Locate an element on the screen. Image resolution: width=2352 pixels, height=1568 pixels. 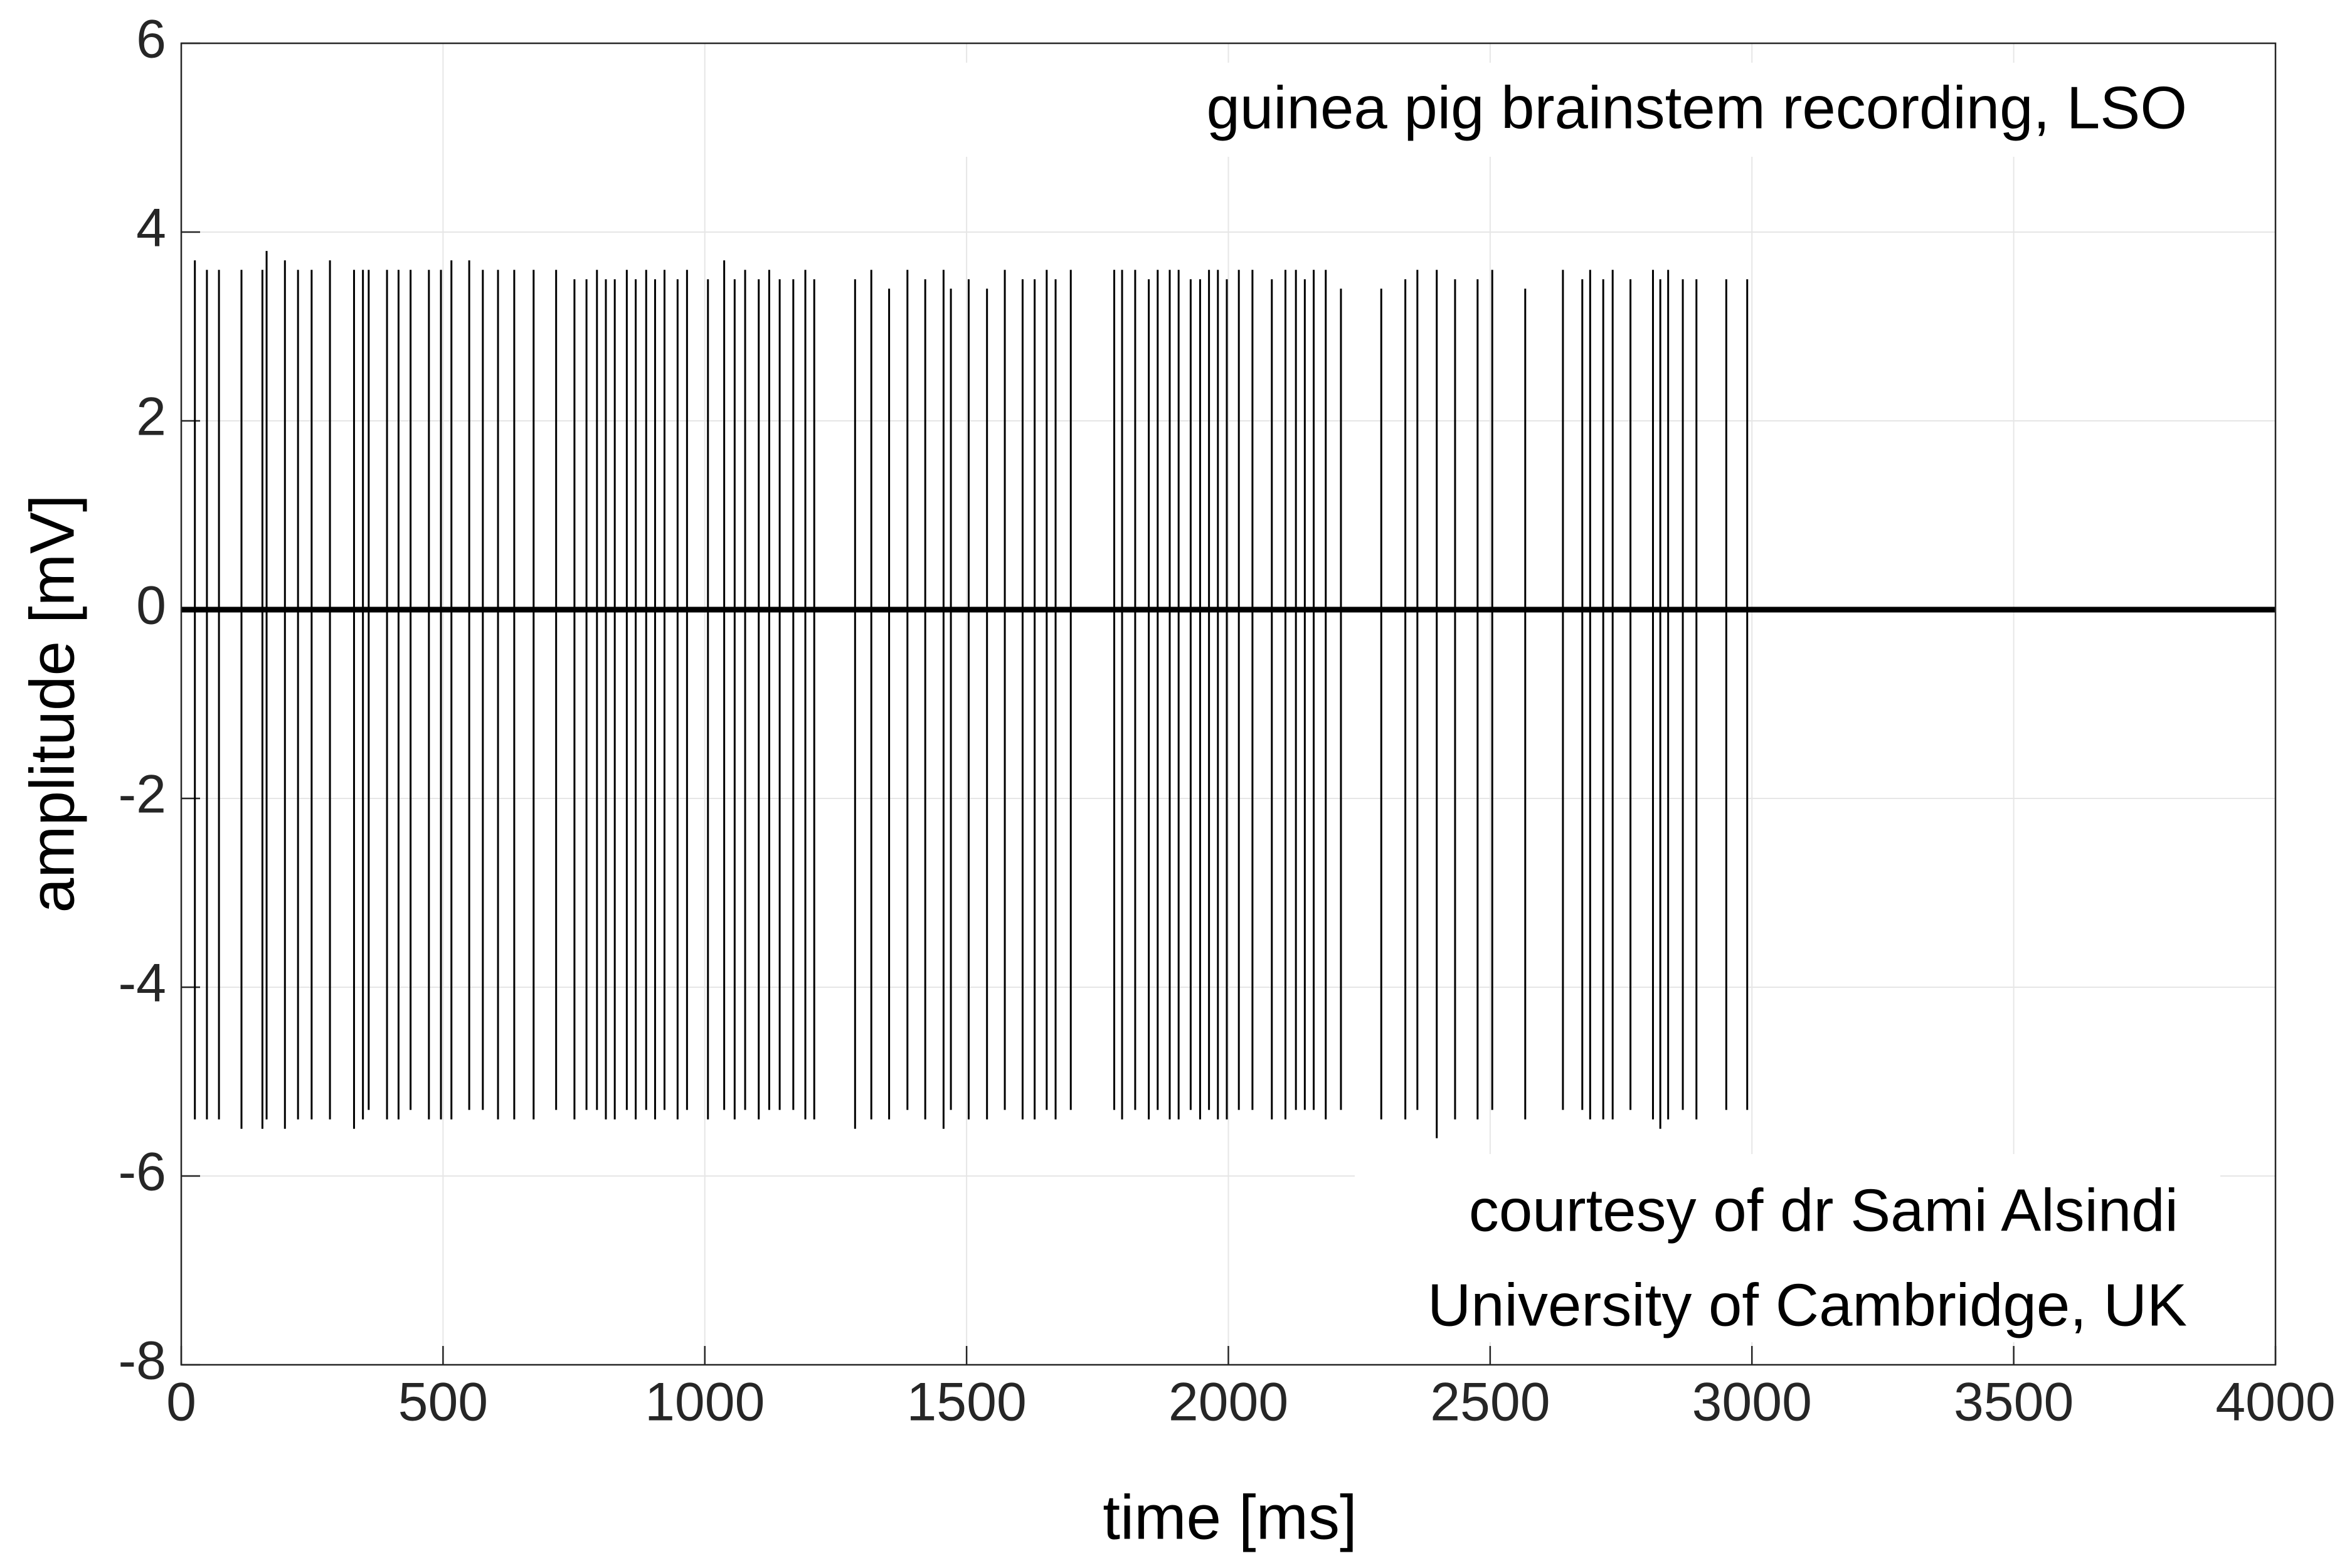
x-axis-label: time [ms] is located at coordinates (1230, 1517).